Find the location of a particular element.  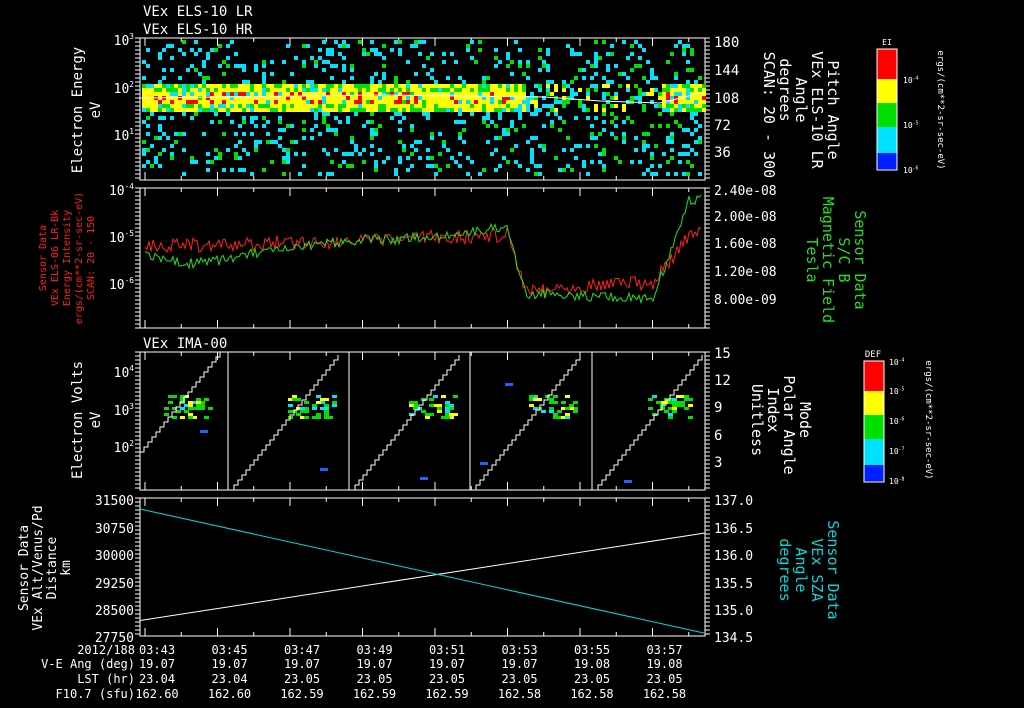

y-tick-label: 10⁻⁴ is located at coordinates (121, 190).